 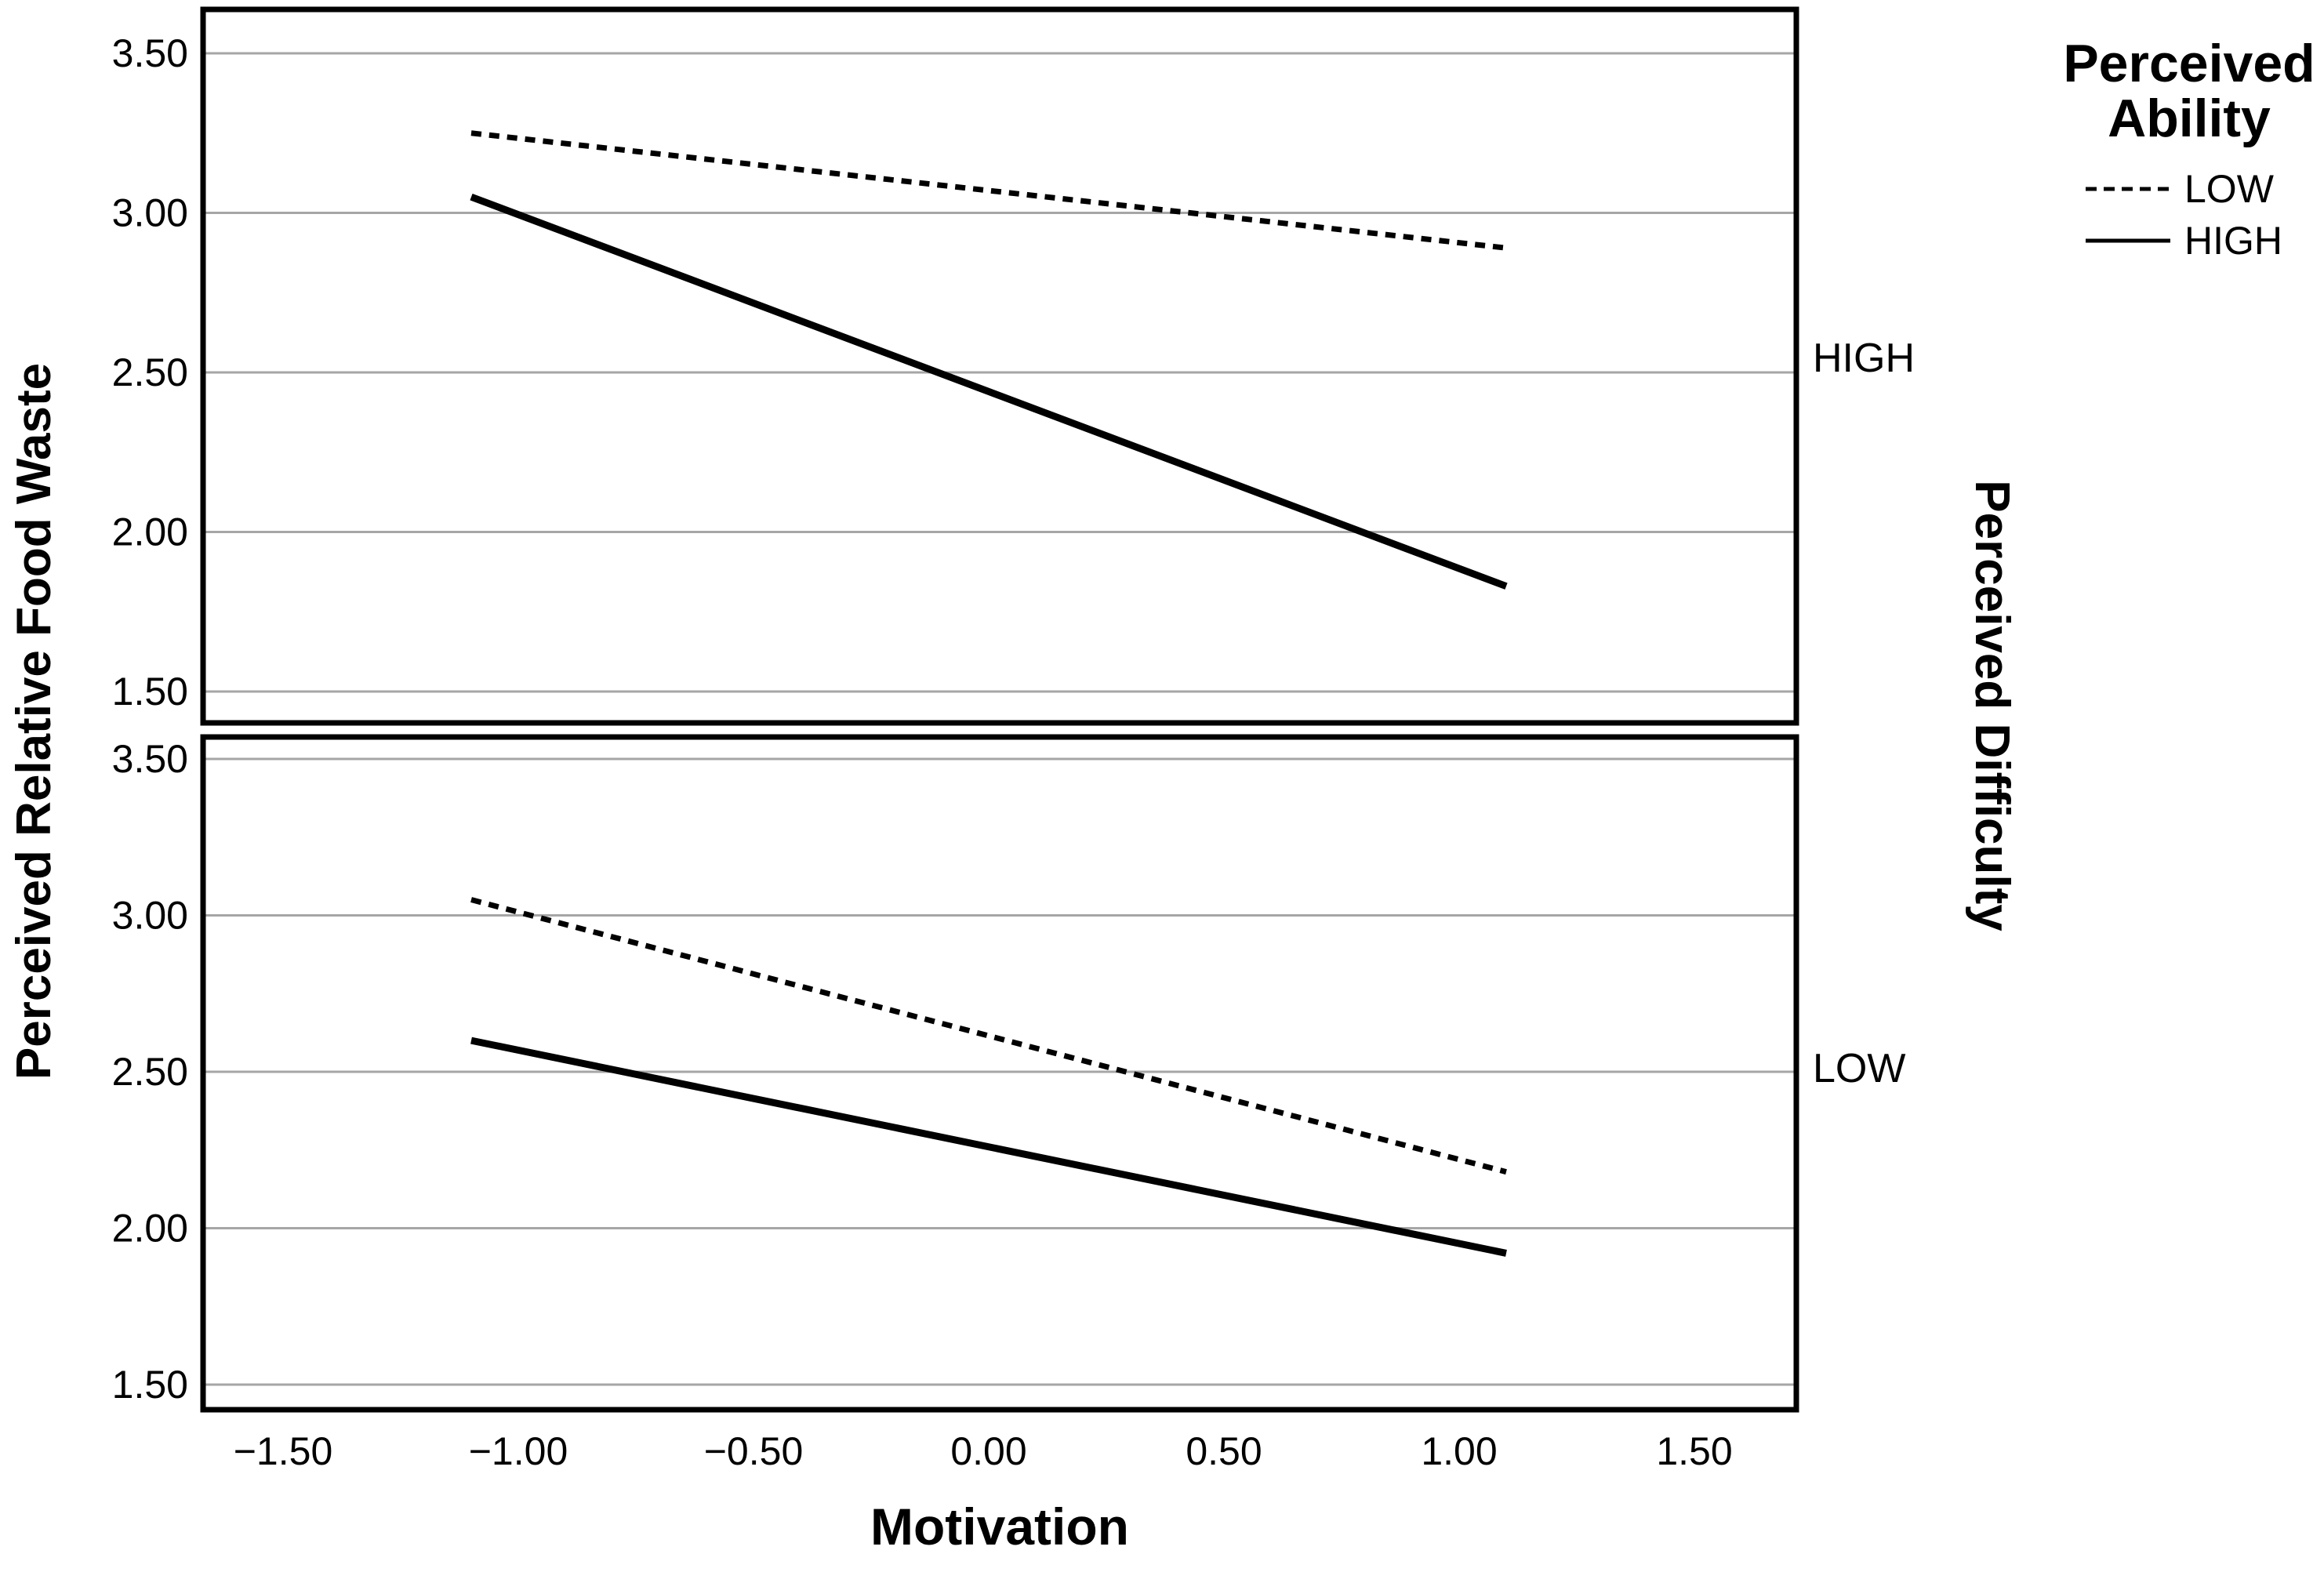 What do you see at coordinates (754, 1451) in the screenshot?
I see `x-tick-label: −0.50` at bounding box center [754, 1451].